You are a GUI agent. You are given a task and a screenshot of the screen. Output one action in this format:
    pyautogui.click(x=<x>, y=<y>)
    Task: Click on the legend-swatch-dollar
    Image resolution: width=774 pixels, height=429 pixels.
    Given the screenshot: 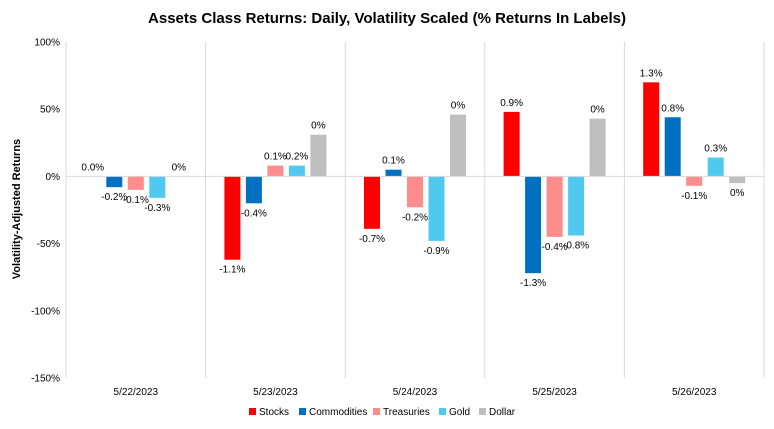 What is the action you would take?
    pyautogui.click(x=482, y=411)
    